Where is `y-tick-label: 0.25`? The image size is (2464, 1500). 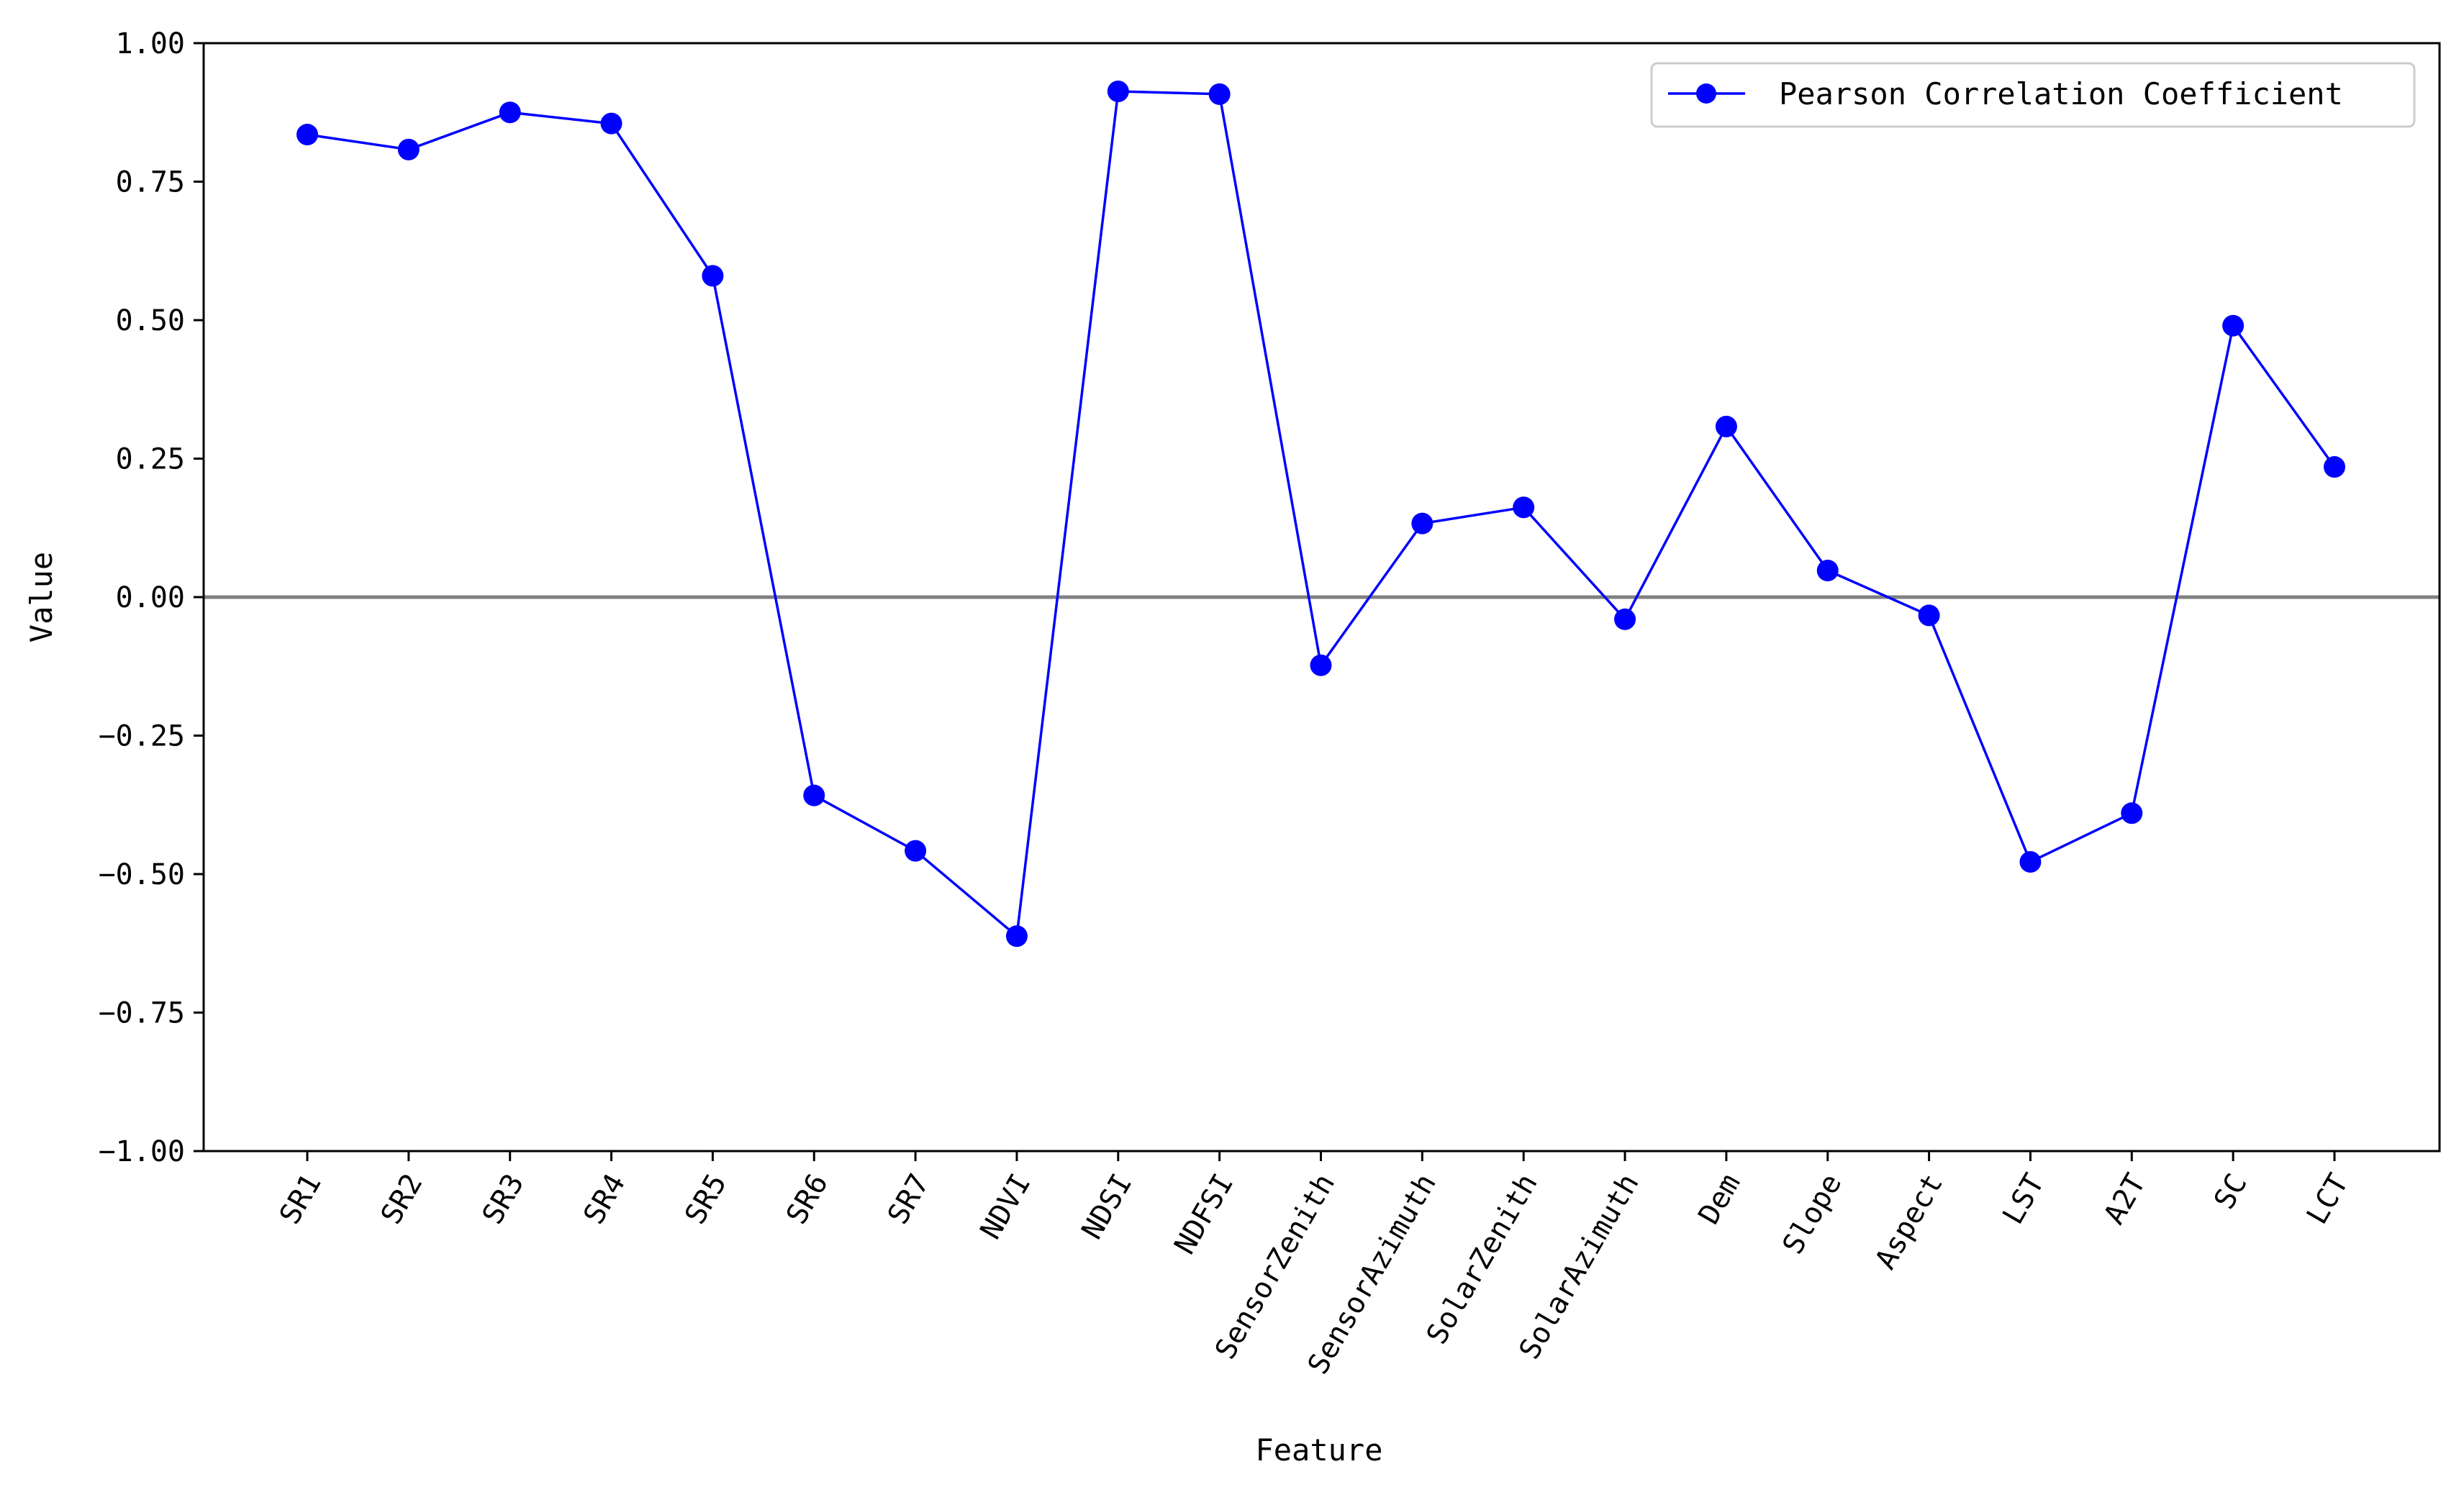
y-tick-label: 0.25 is located at coordinates (150, 459).